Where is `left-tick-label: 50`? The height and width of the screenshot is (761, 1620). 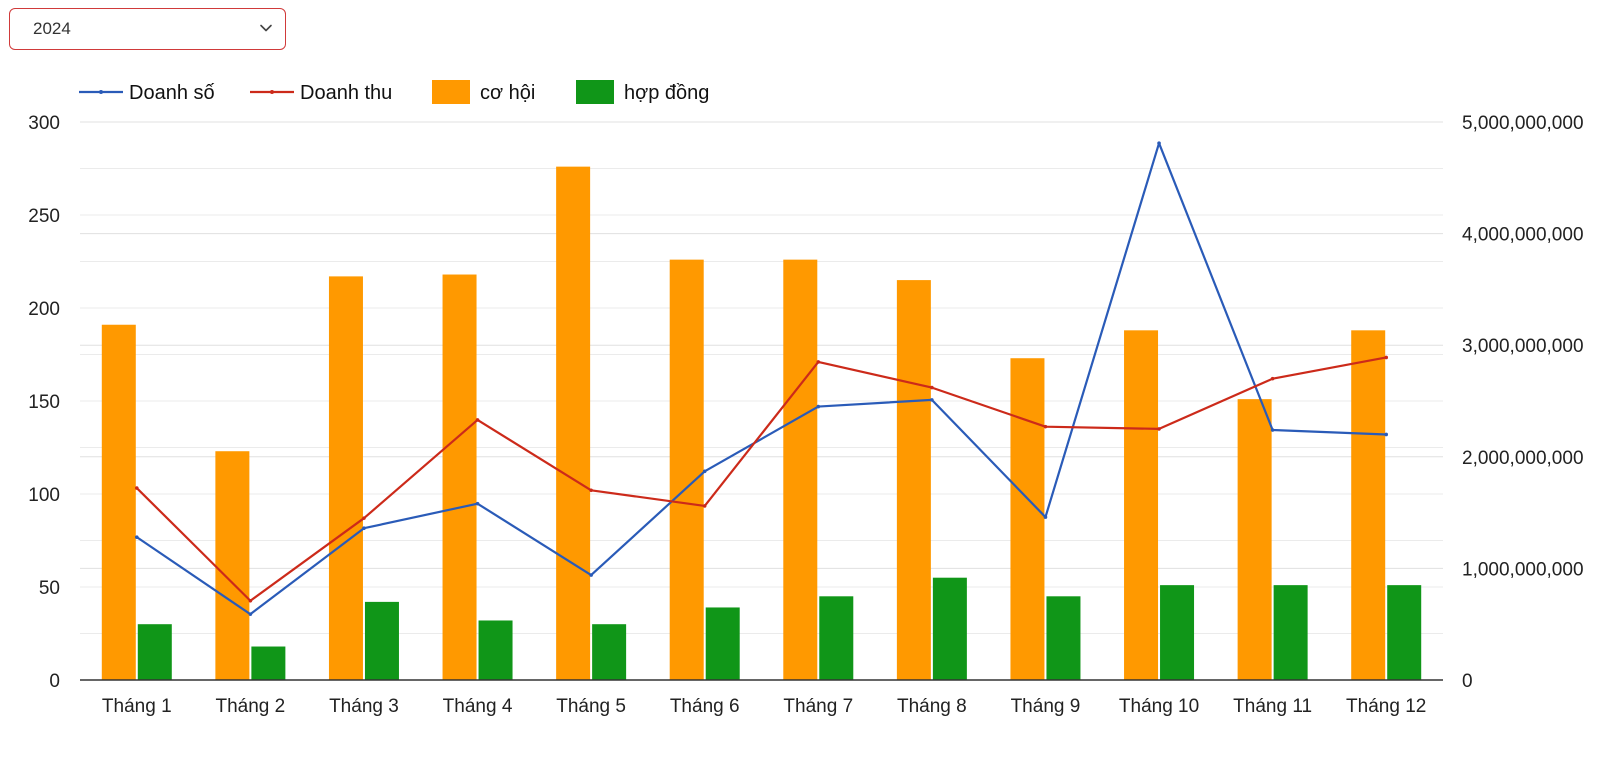
left-tick-label: 50 is located at coordinates (49, 588).